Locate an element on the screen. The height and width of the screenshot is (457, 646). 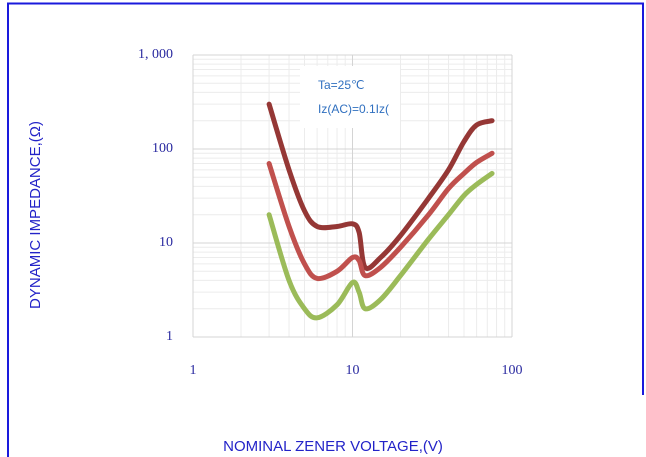
y-tick-label: 1 is located at coordinates (169, 336).